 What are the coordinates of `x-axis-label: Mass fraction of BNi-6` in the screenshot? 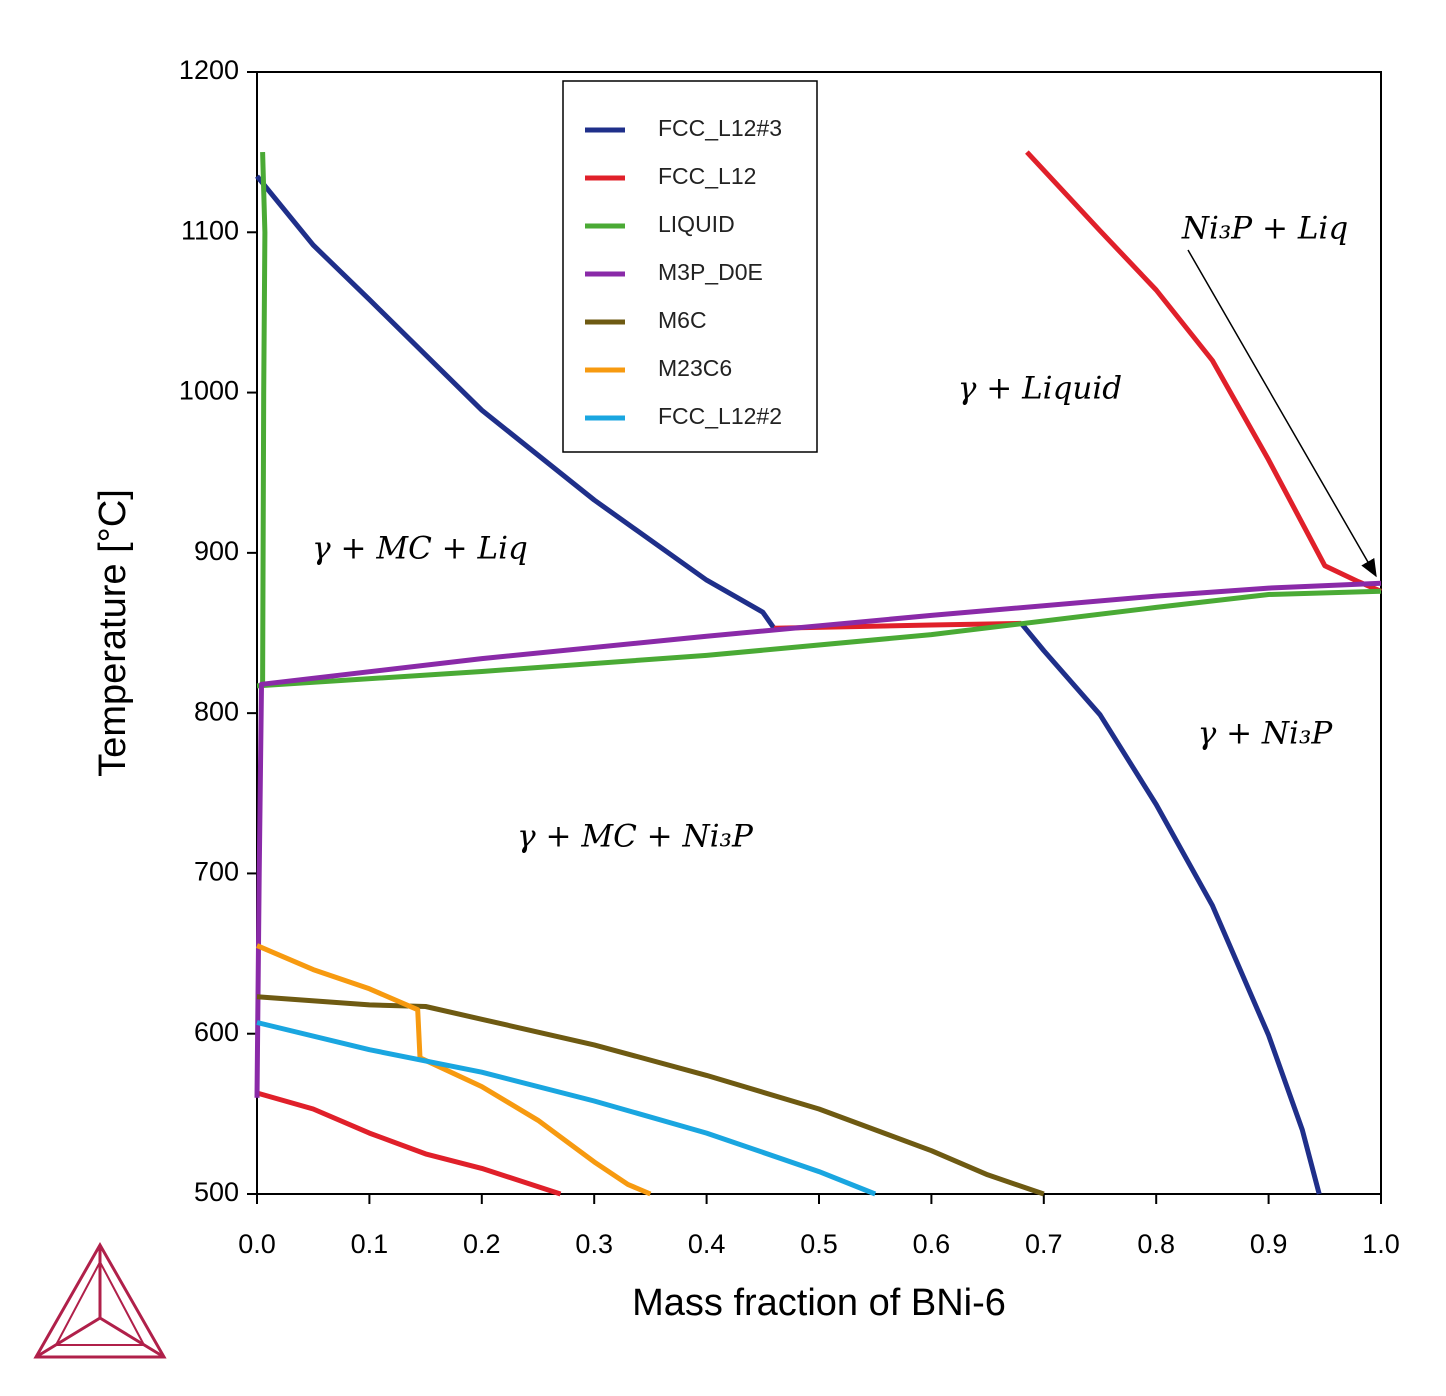 It's located at (819, 1303).